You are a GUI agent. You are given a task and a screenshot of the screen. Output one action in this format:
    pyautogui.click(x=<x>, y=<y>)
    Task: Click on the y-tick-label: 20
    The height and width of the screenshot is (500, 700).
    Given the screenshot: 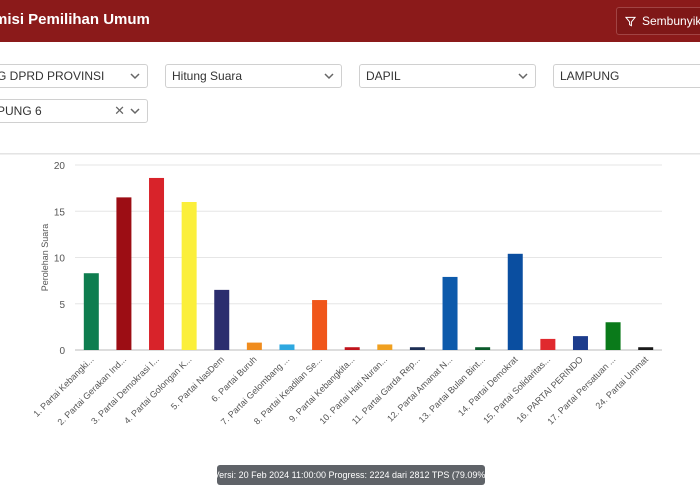 What is the action you would take?
    pyautogui.click(x=60, y=166)
    